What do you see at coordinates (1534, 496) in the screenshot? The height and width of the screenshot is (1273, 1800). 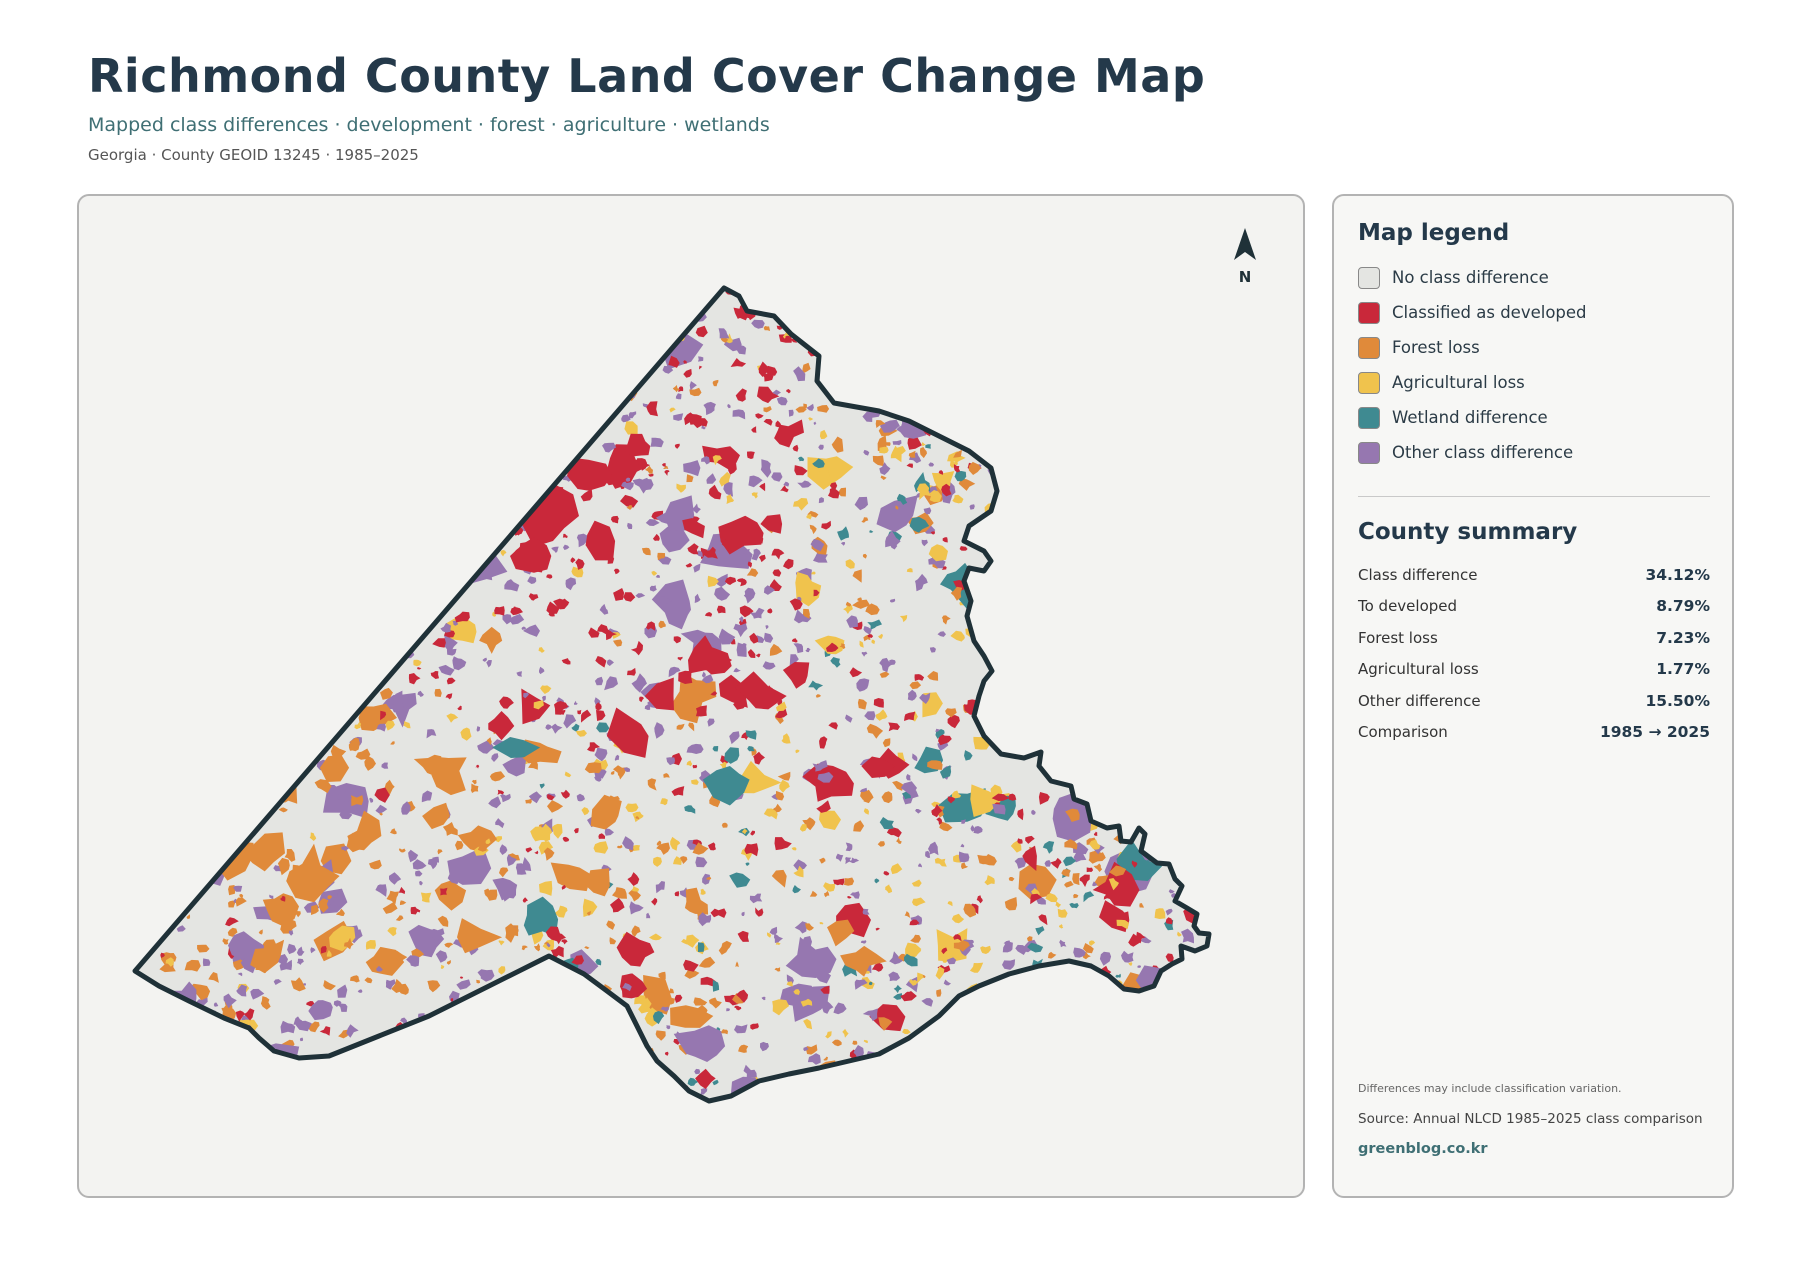 I see `divider` at bounding box center [1534, 496].